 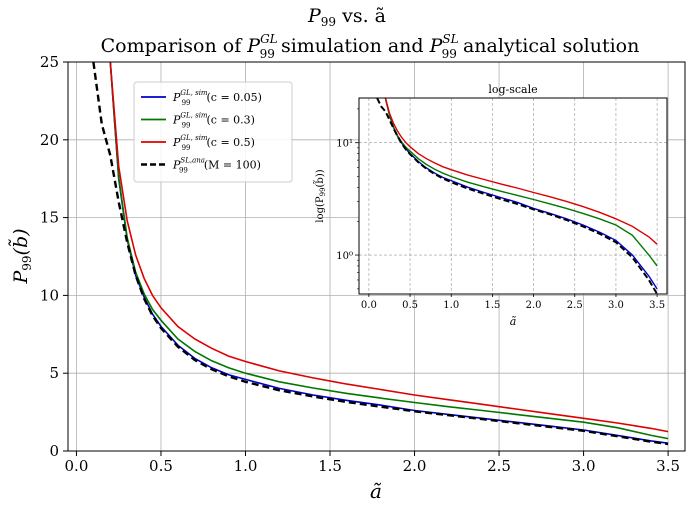 What do you see at coordinates (213, 121) in the screenshot?
I see `legend-label: PGL, sim 99 (c = 0.3)` at bounding box center [213, 121].